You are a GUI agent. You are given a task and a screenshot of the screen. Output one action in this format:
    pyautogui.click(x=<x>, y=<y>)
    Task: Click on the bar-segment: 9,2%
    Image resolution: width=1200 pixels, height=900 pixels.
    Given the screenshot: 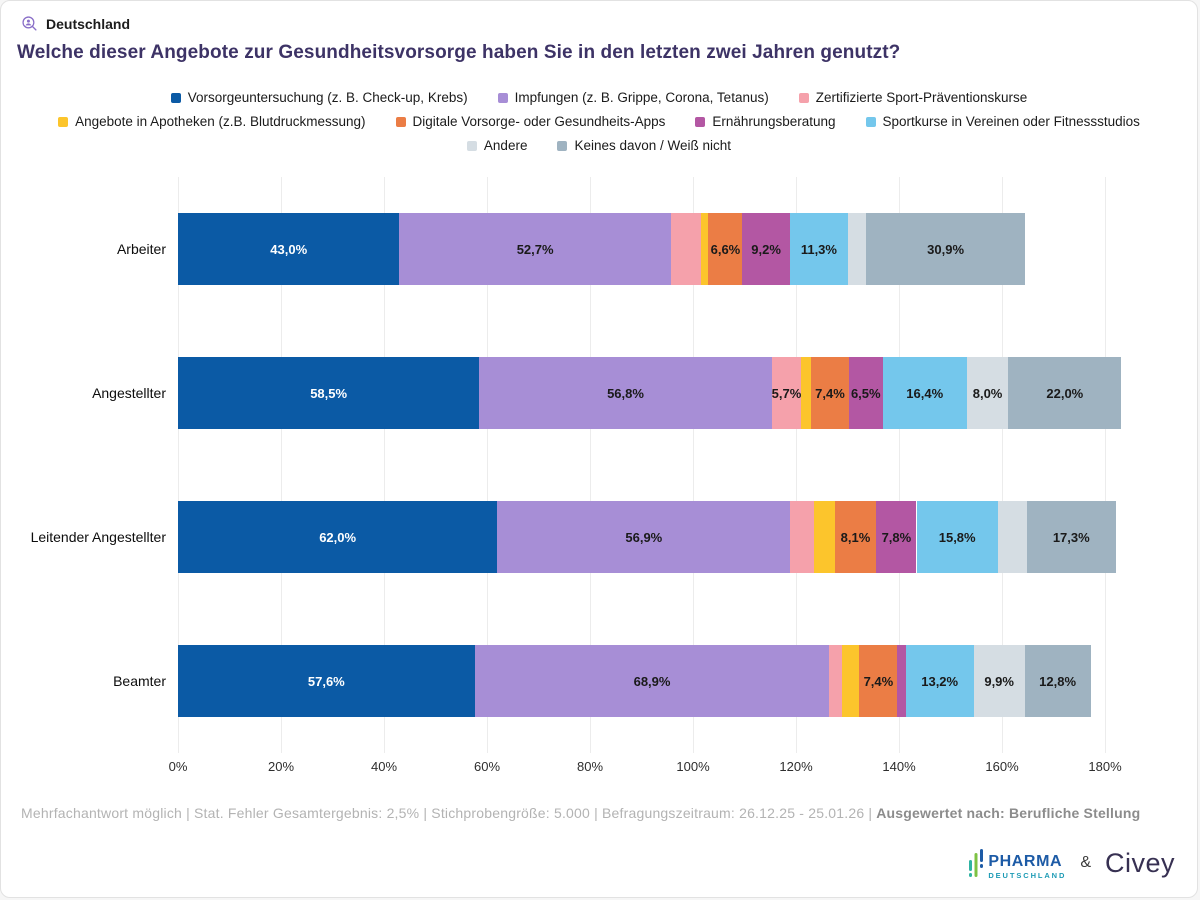 What is the action you would take?
    pyautogui.click(x=766, y=249)
    